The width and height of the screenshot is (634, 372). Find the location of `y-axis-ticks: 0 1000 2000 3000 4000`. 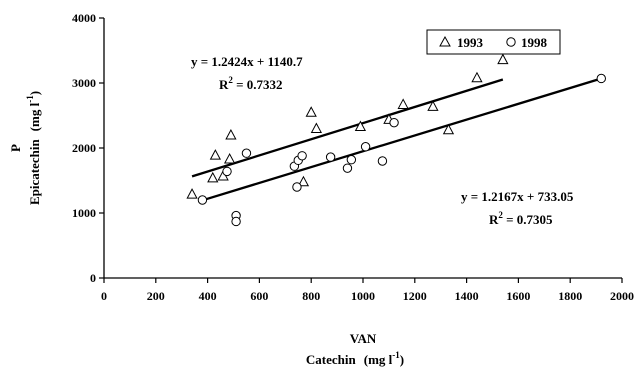

y-axis-ticks: 0 1000 2000 3000 4000 is located at coordinates (88, 148).